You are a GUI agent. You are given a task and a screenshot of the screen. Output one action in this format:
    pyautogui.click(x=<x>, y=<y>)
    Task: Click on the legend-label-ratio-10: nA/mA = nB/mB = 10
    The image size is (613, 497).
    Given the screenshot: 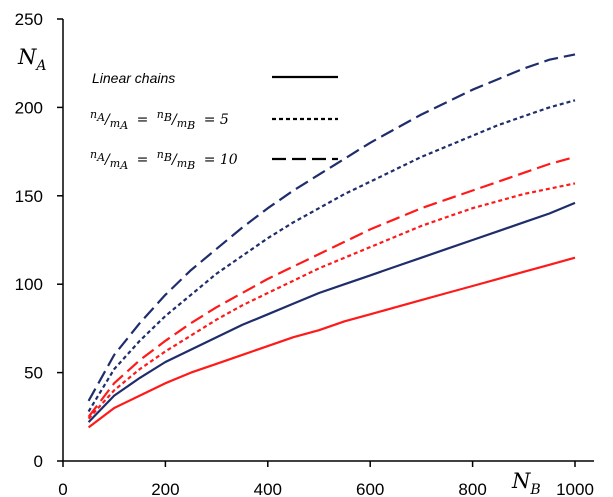 What is the action you would take?
    pyautogui.click(x=164, y=160)
    